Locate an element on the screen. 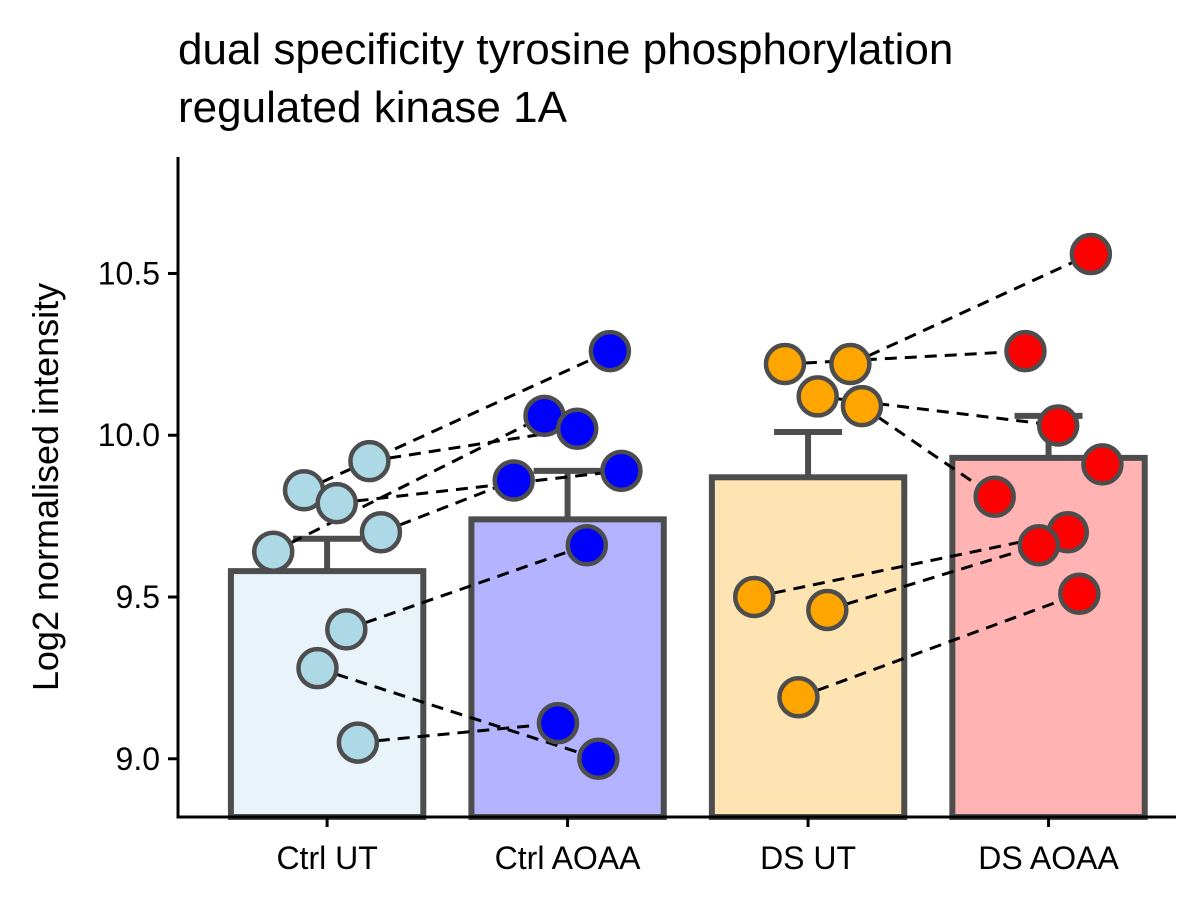 The height and width of the screenshot is (900, 1200). x-tick-label: DS UT is located at coordinates (808, 858).